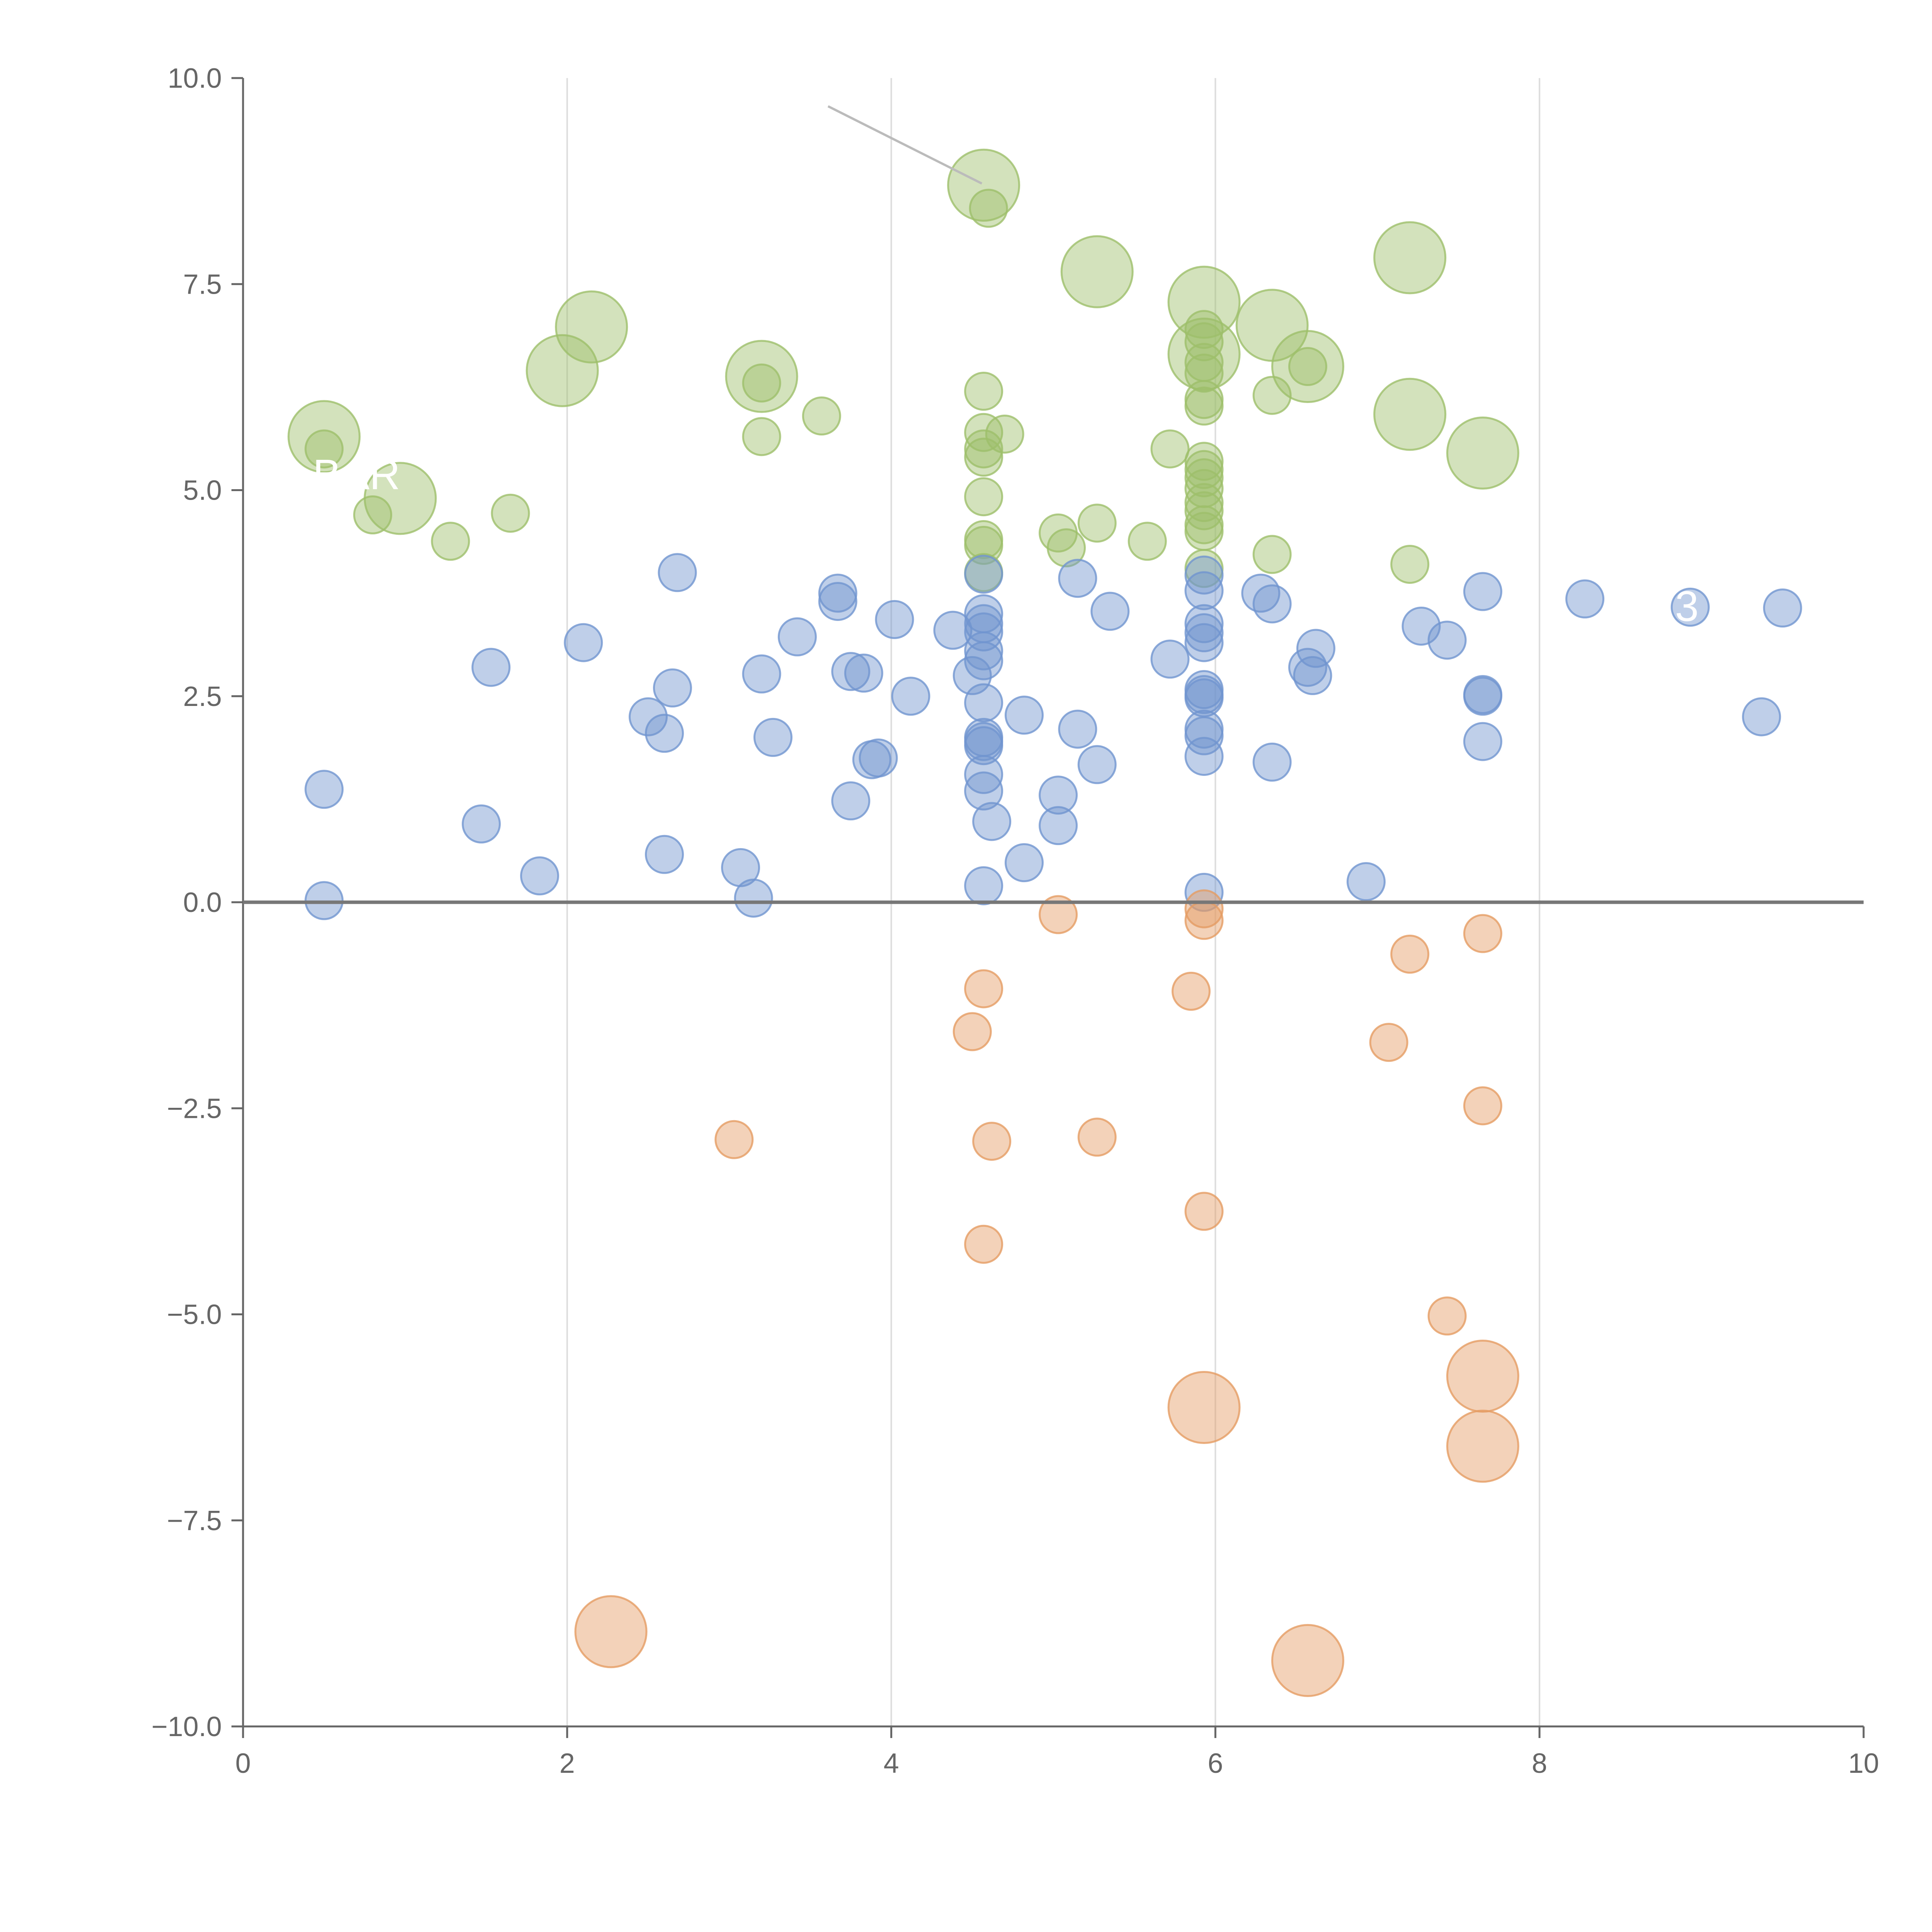  I want to click on y-tick-label: 5.0, so click(202, 491).